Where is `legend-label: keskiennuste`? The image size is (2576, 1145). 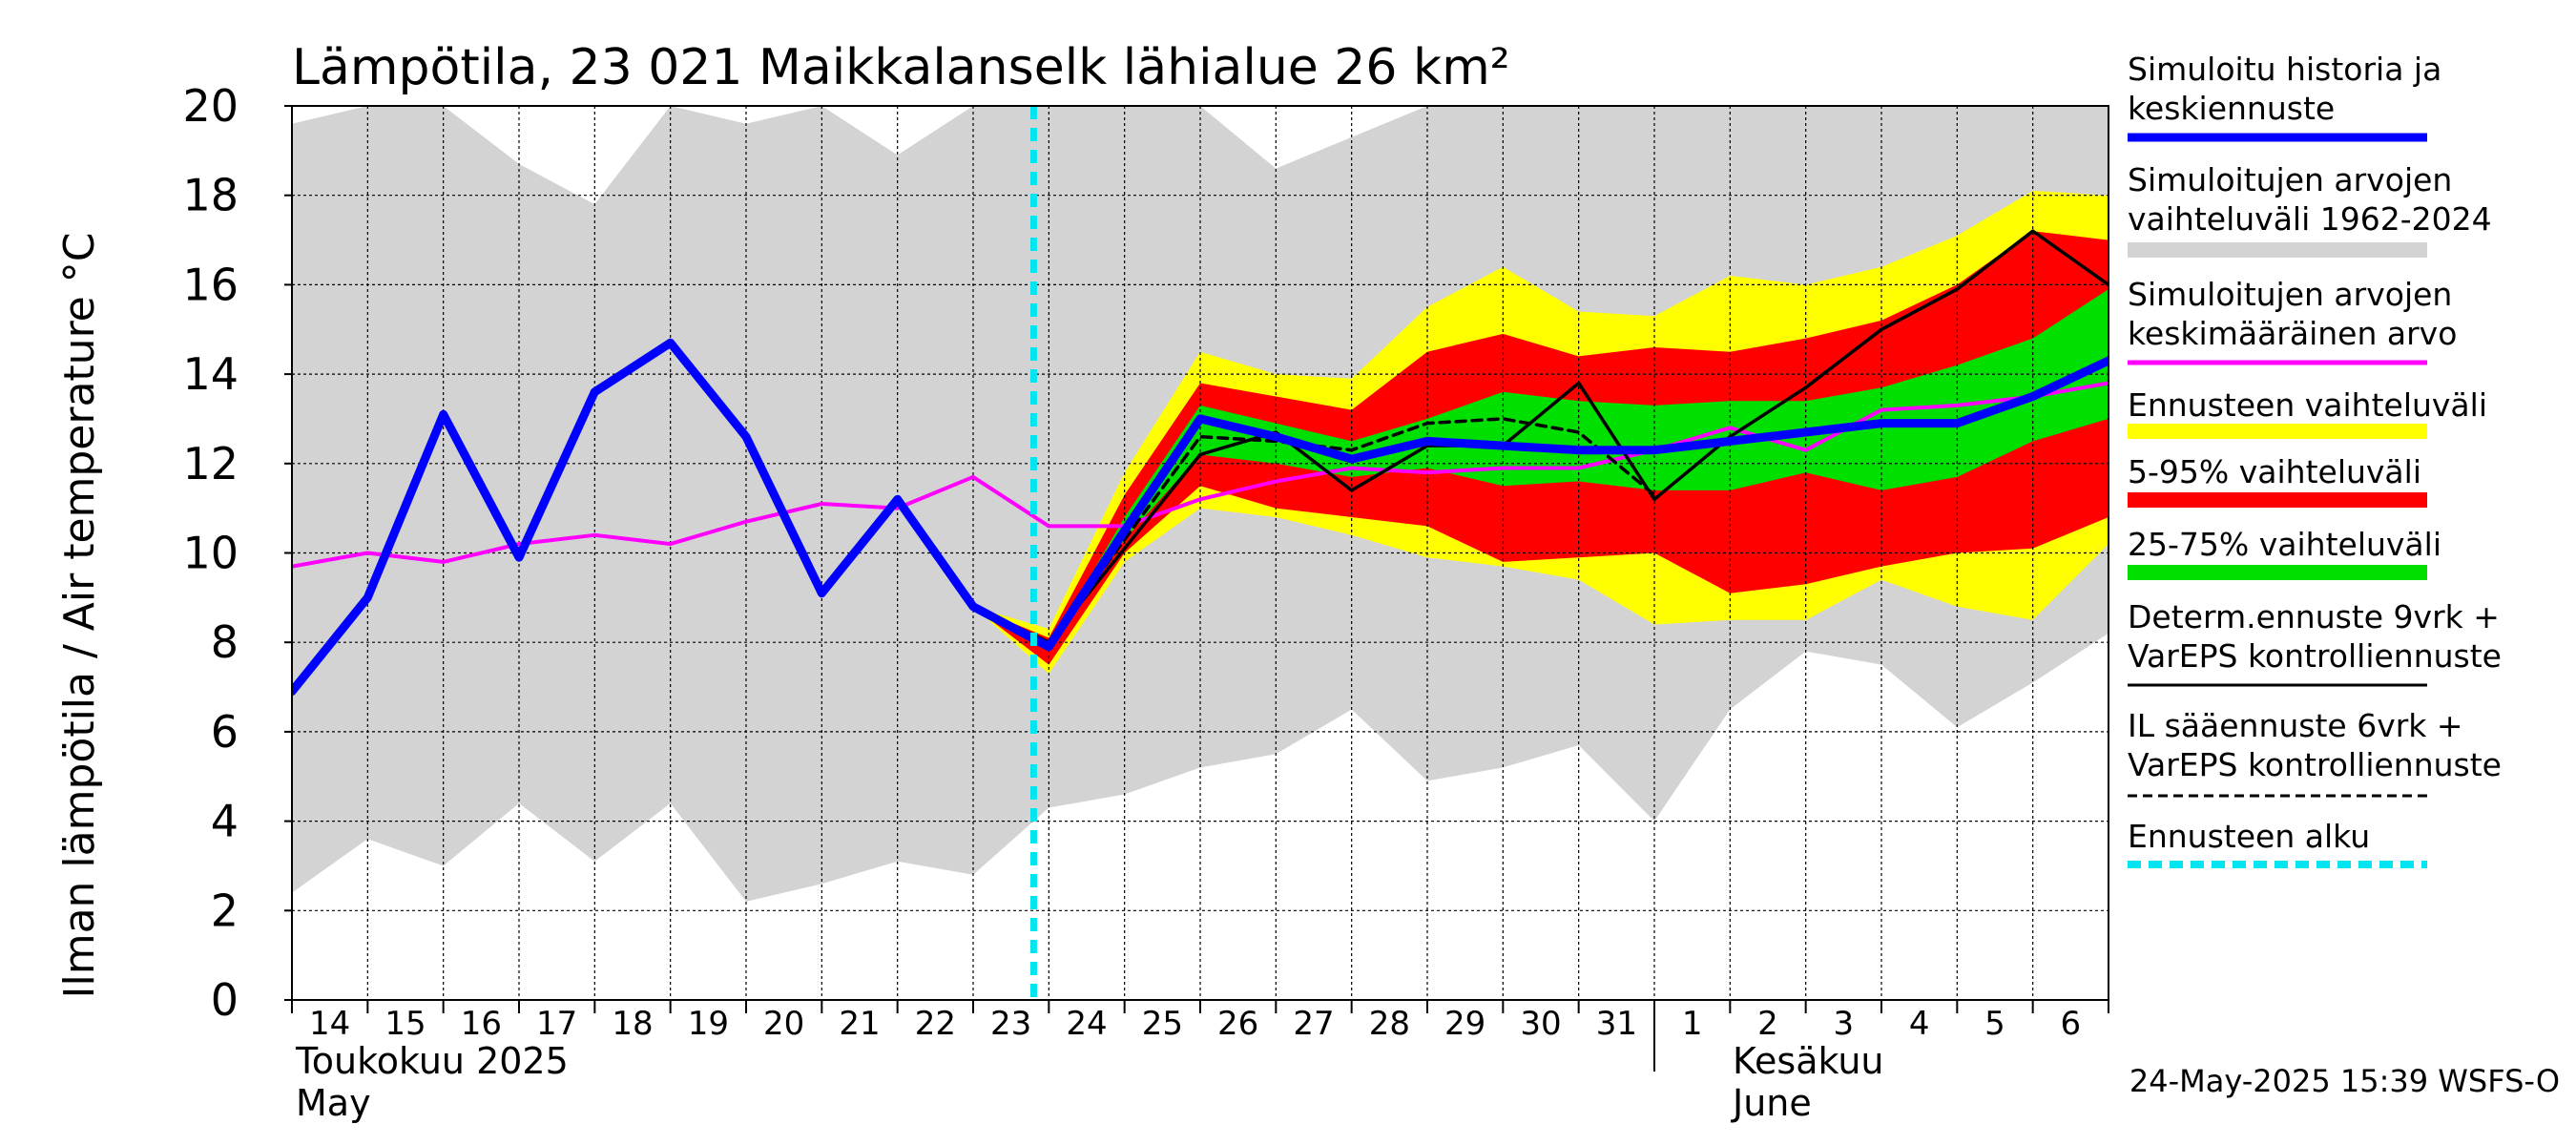
legend-label: keskiennuste is located at coordinates (2231, 109).